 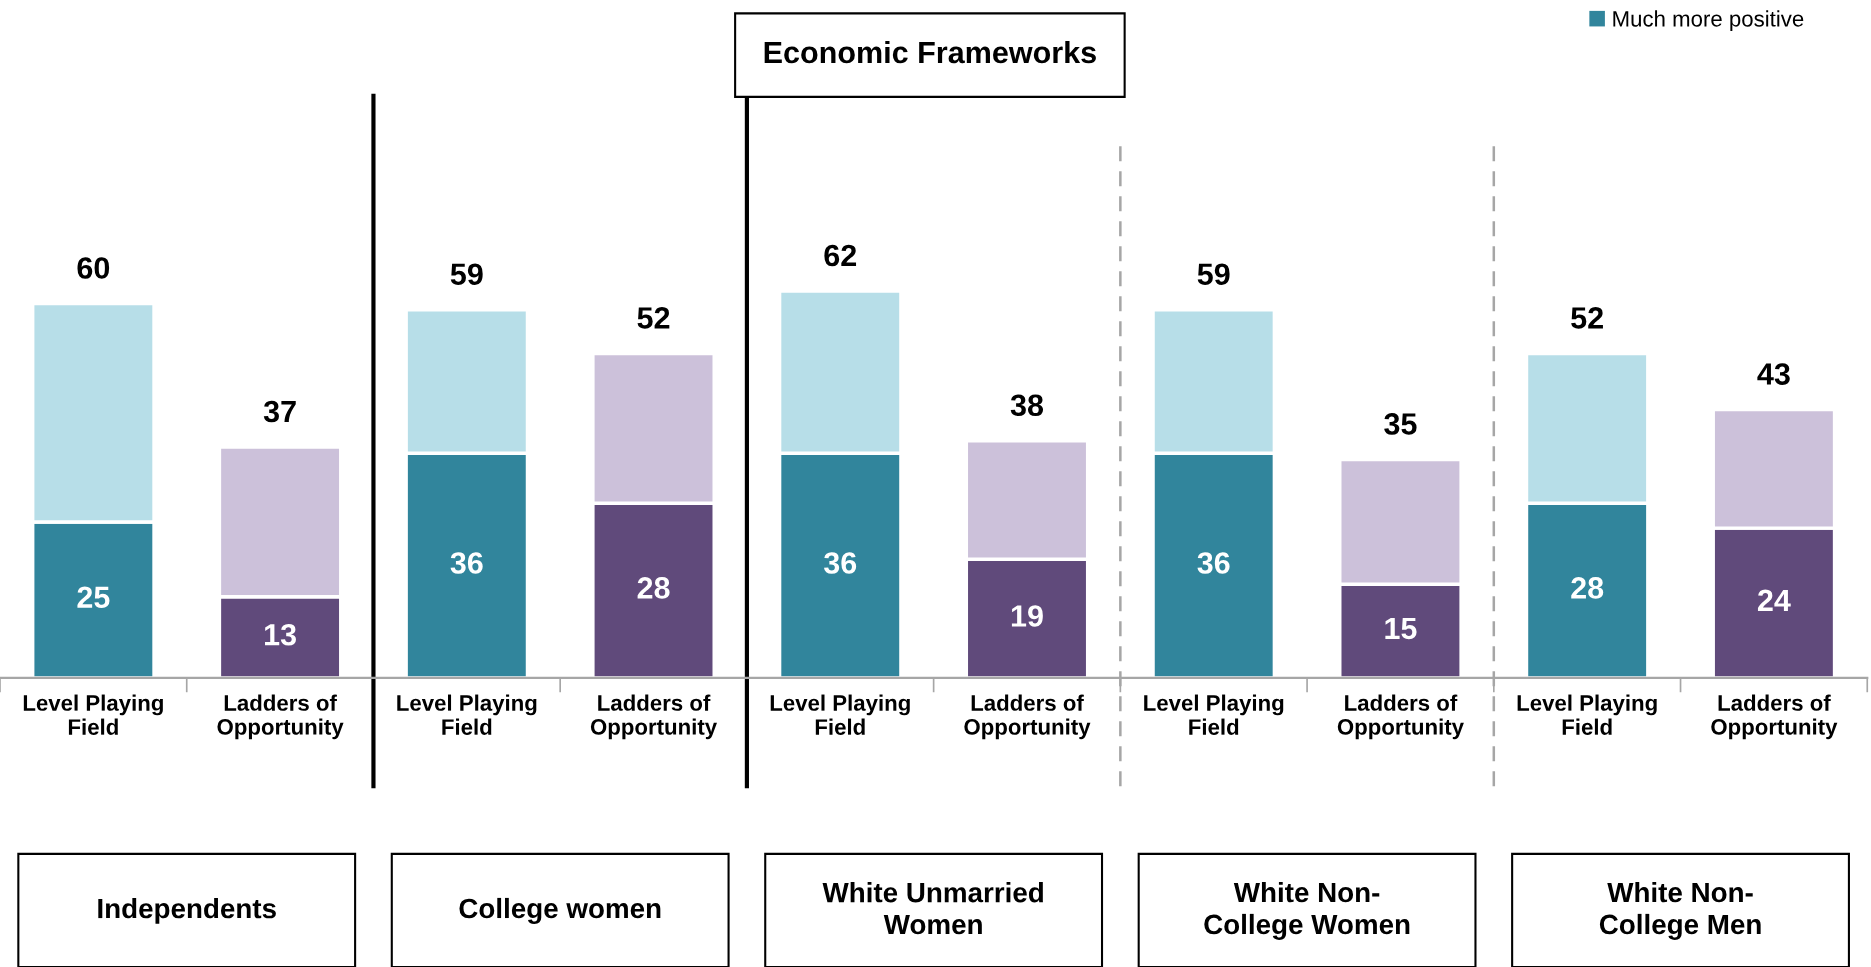 I want to click on data-label: 25, so click(x=93, y=597).